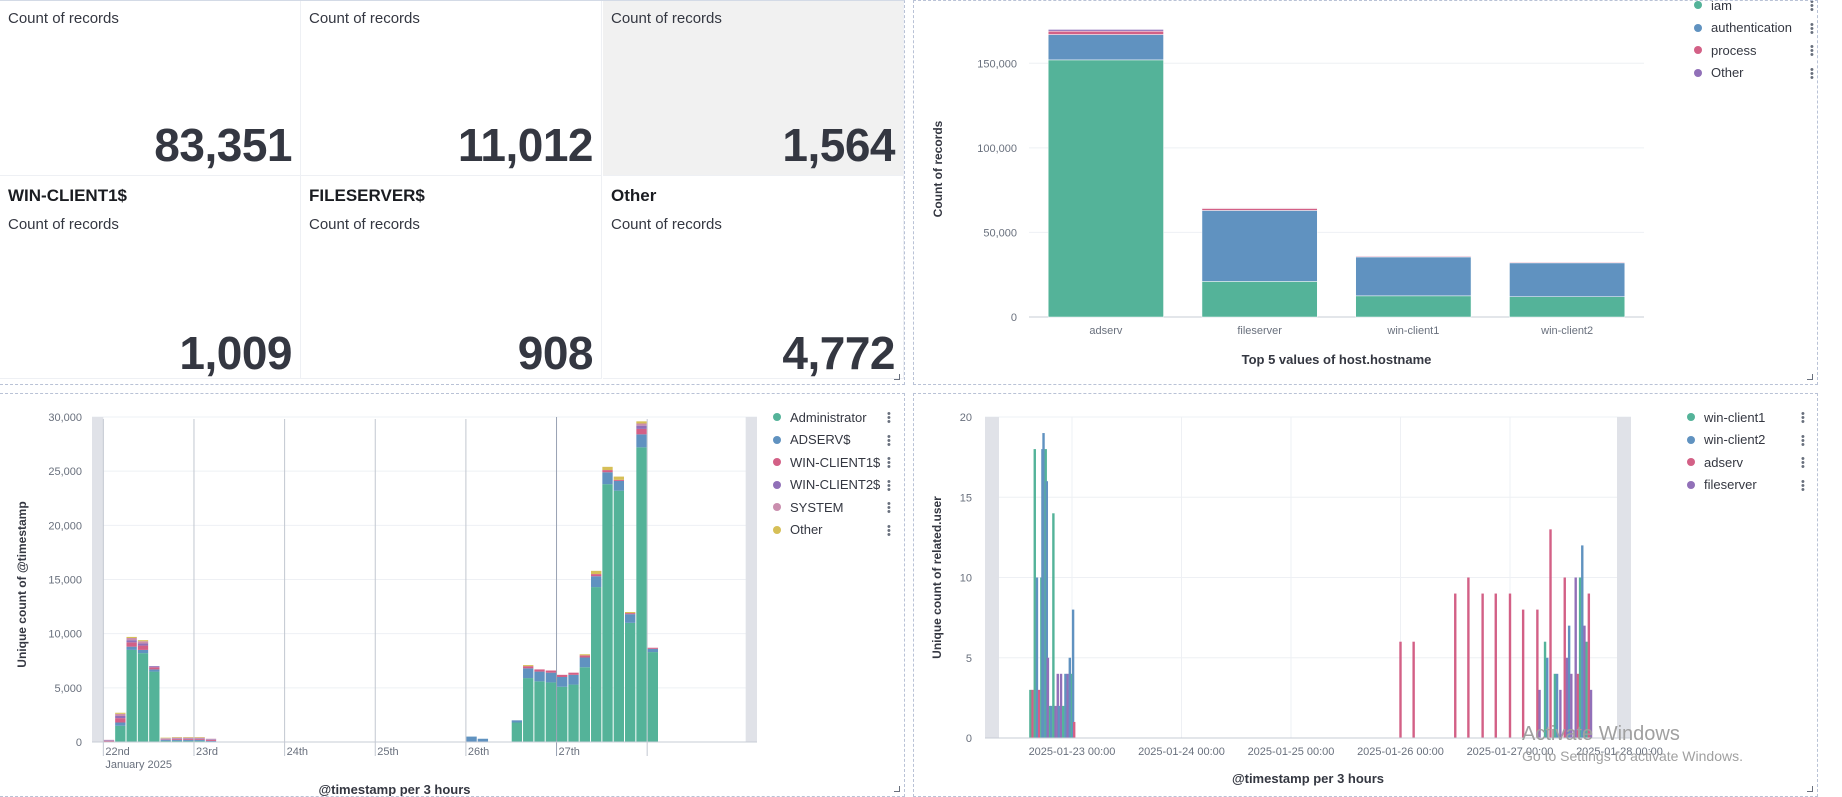 Image resolution: width=1842 pixels, height=797 pixels. What do you see at coordinates (65, 635) in the screenshot?
I see `y-tick-label: 10,000` at bounding box center [65, 635].